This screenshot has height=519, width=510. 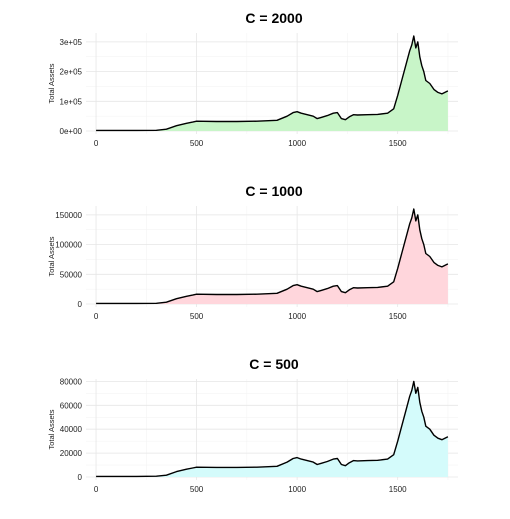 What do you see at coordinates (274, 364) in the screenshot?
I see `chart-title: C = 500` at bounding box center [274, 364].